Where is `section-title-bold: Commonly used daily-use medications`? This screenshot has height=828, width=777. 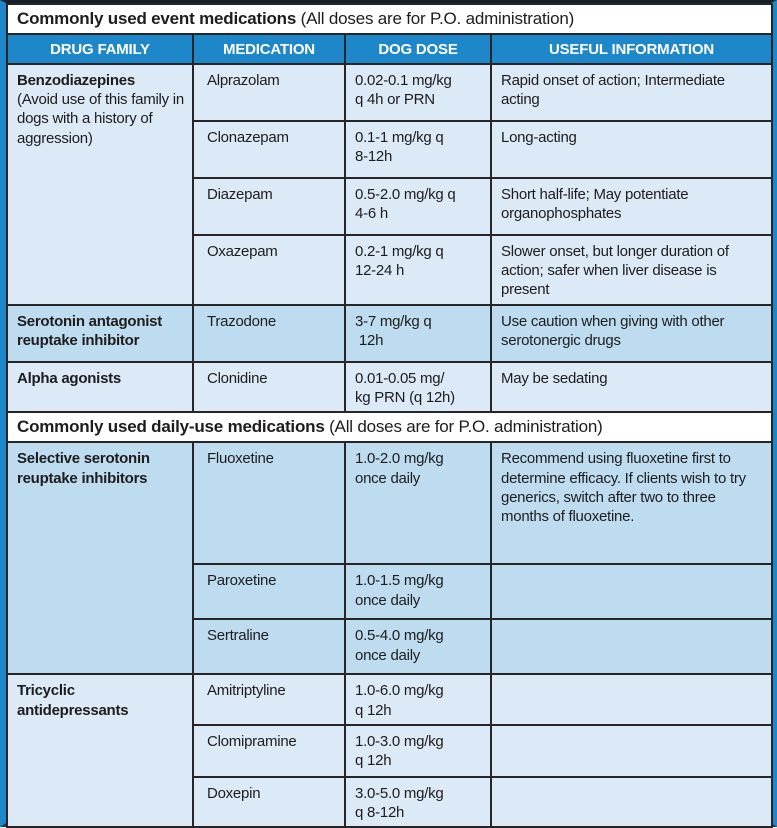
section-title-bold: Commonly used daily-use medications is located at coordinates (171, 427).